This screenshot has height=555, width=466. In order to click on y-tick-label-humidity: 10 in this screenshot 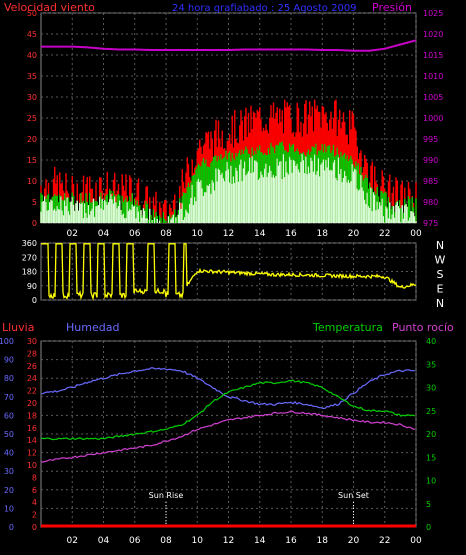, I will do `click(9, 508)`.